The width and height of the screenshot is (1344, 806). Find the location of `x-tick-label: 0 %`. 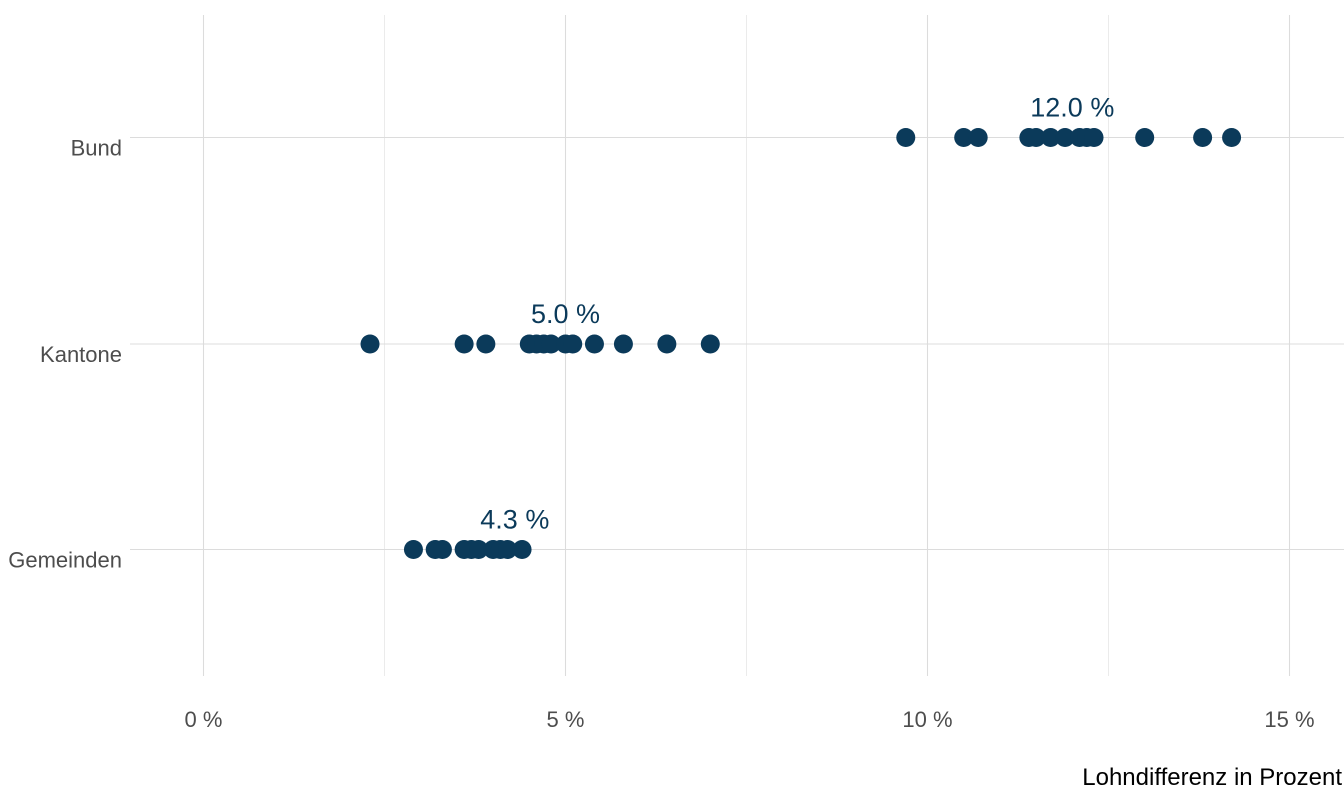

x-tick-label: 0 % is located at coordinates (204, 719).